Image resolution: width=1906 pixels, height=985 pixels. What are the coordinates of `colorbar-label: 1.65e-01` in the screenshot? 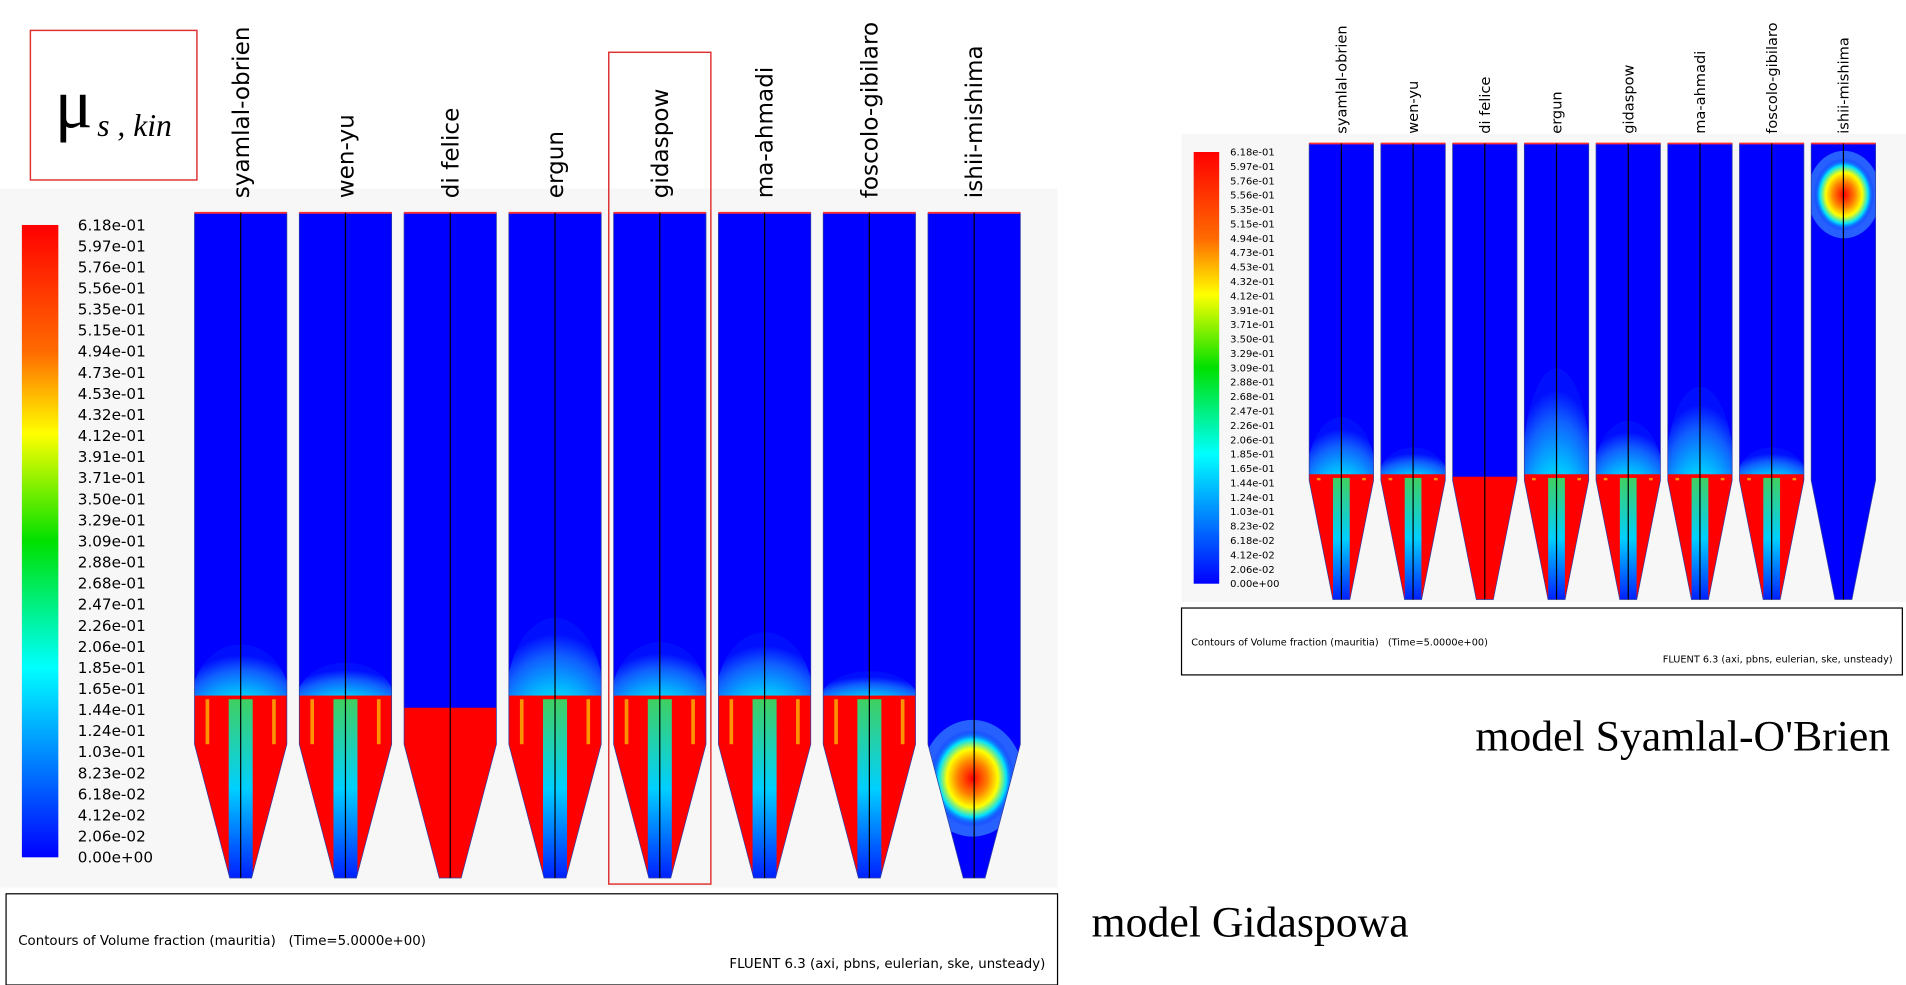 It's located at (1252, 469).